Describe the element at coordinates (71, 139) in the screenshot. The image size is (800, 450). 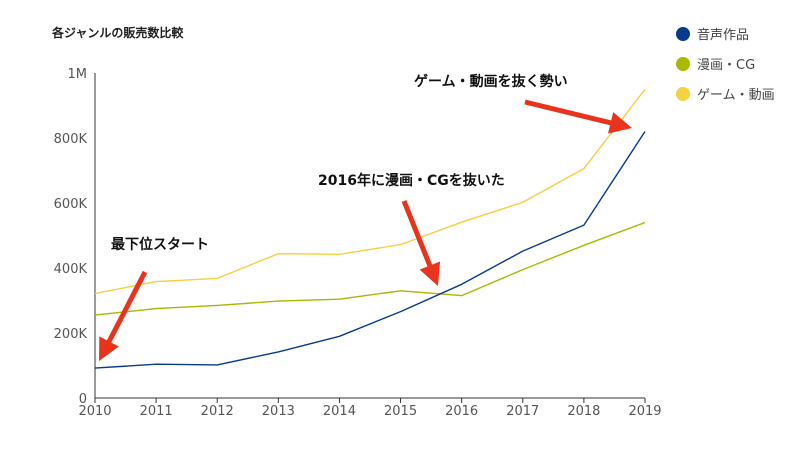
I see `y-tick-label: 800K` at that location.